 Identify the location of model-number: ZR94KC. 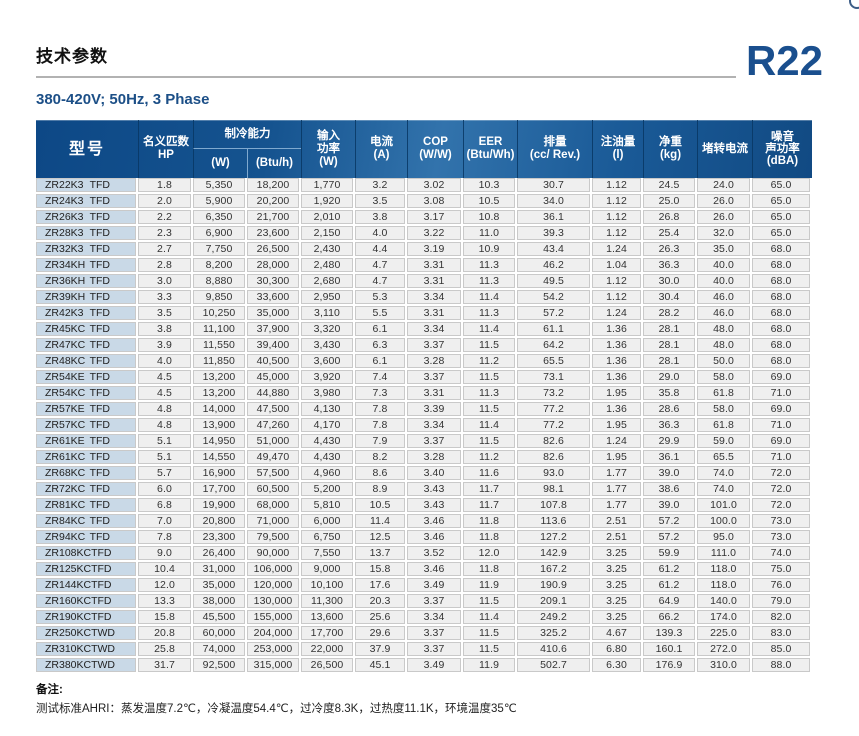
(65, 537).